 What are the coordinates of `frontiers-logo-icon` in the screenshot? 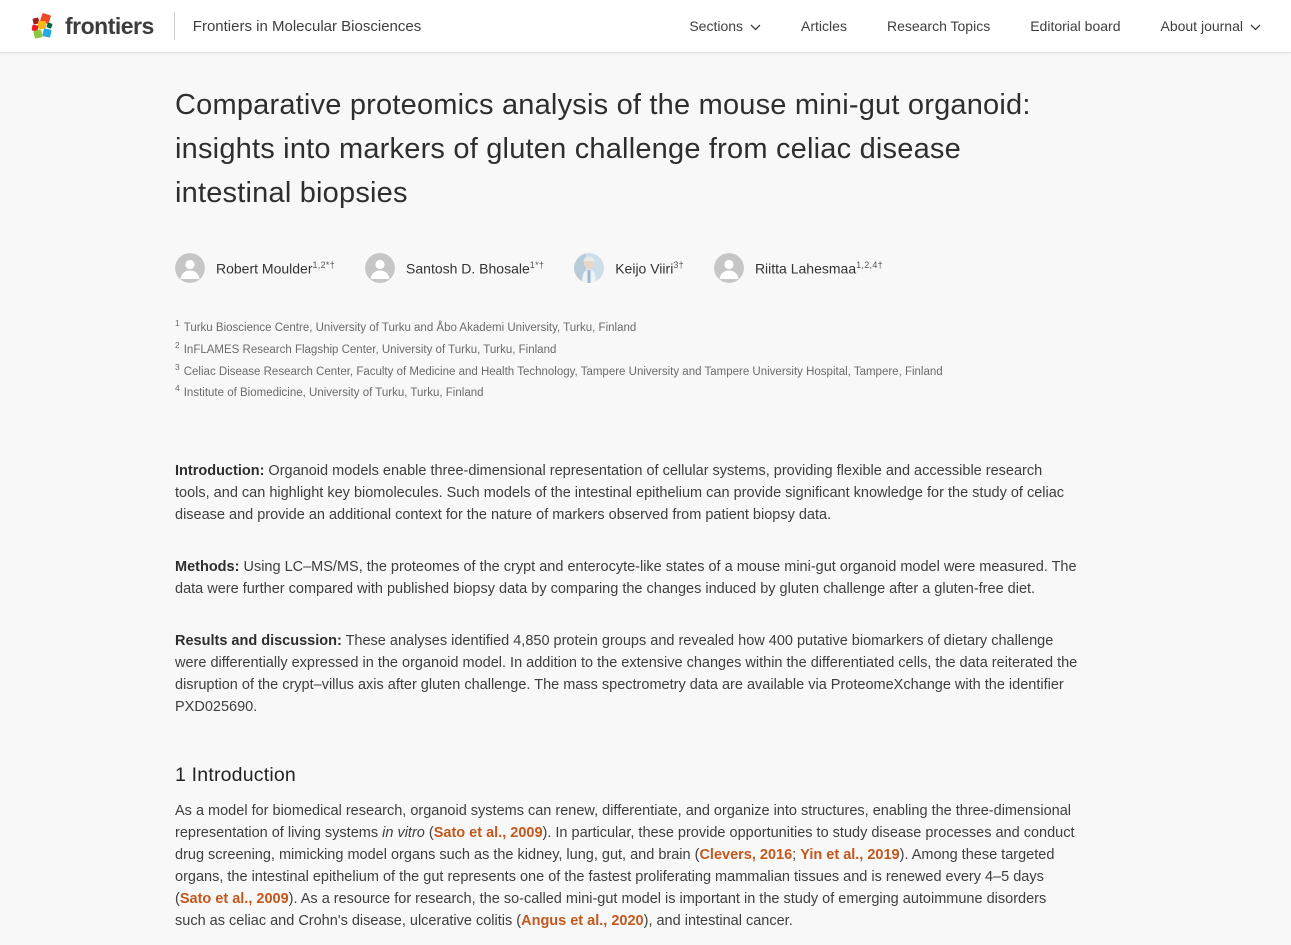 It's located at (42, 25).